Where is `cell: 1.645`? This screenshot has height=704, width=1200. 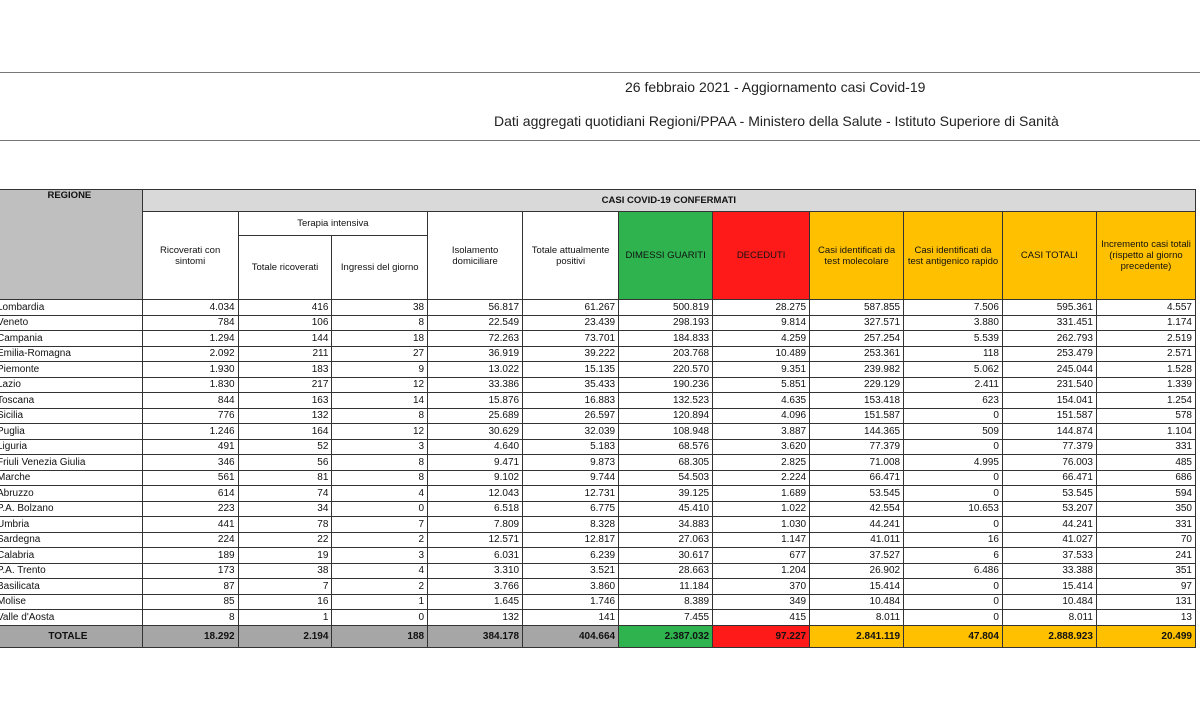
cell: 1.645 is located at coordinates (475, 601).